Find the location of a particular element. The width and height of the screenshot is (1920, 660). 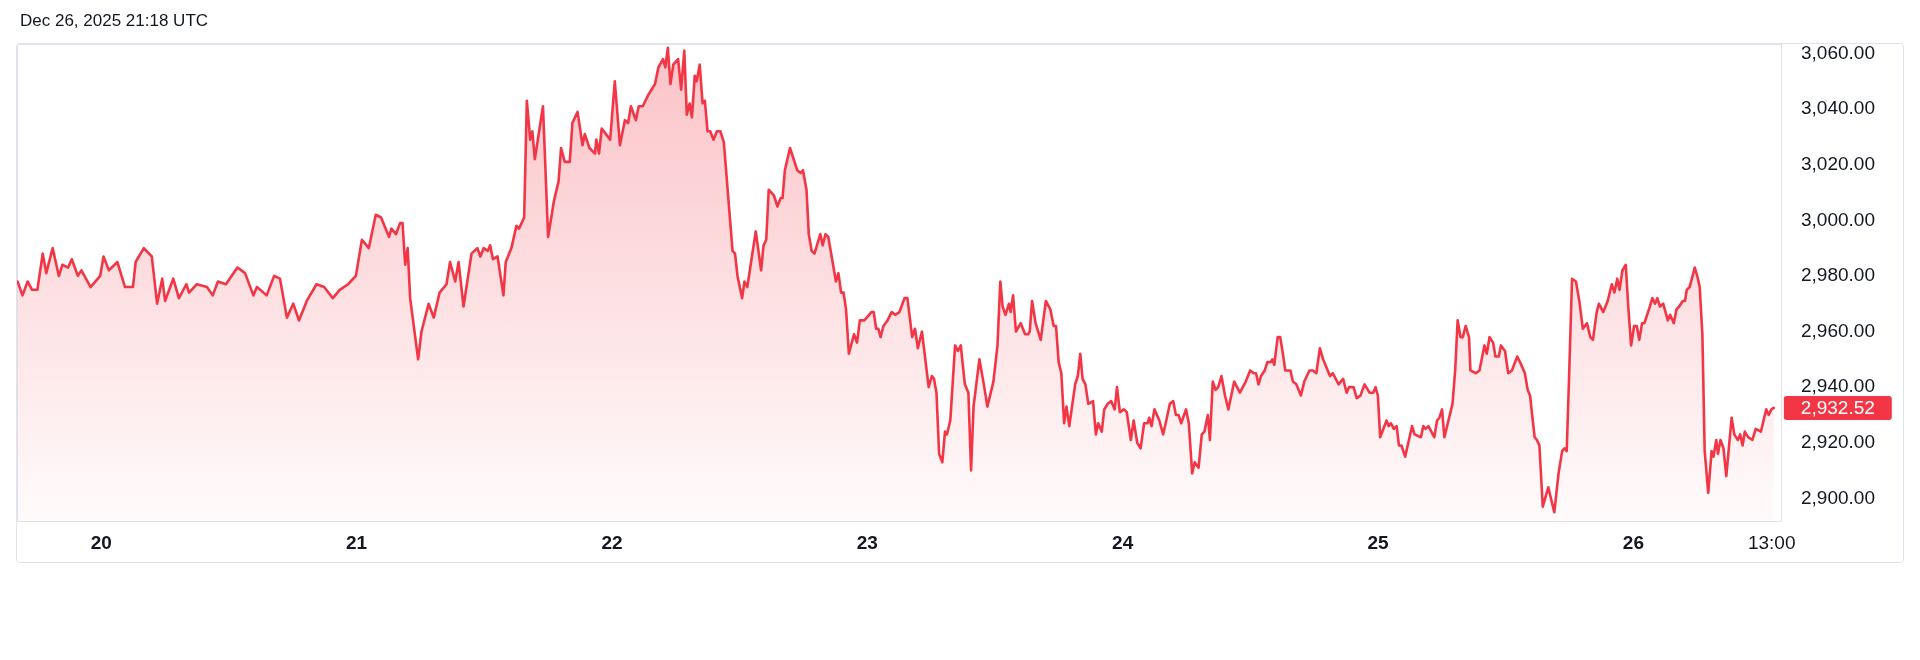

x-tick-label: 23 is located at coordinates (867, 542).